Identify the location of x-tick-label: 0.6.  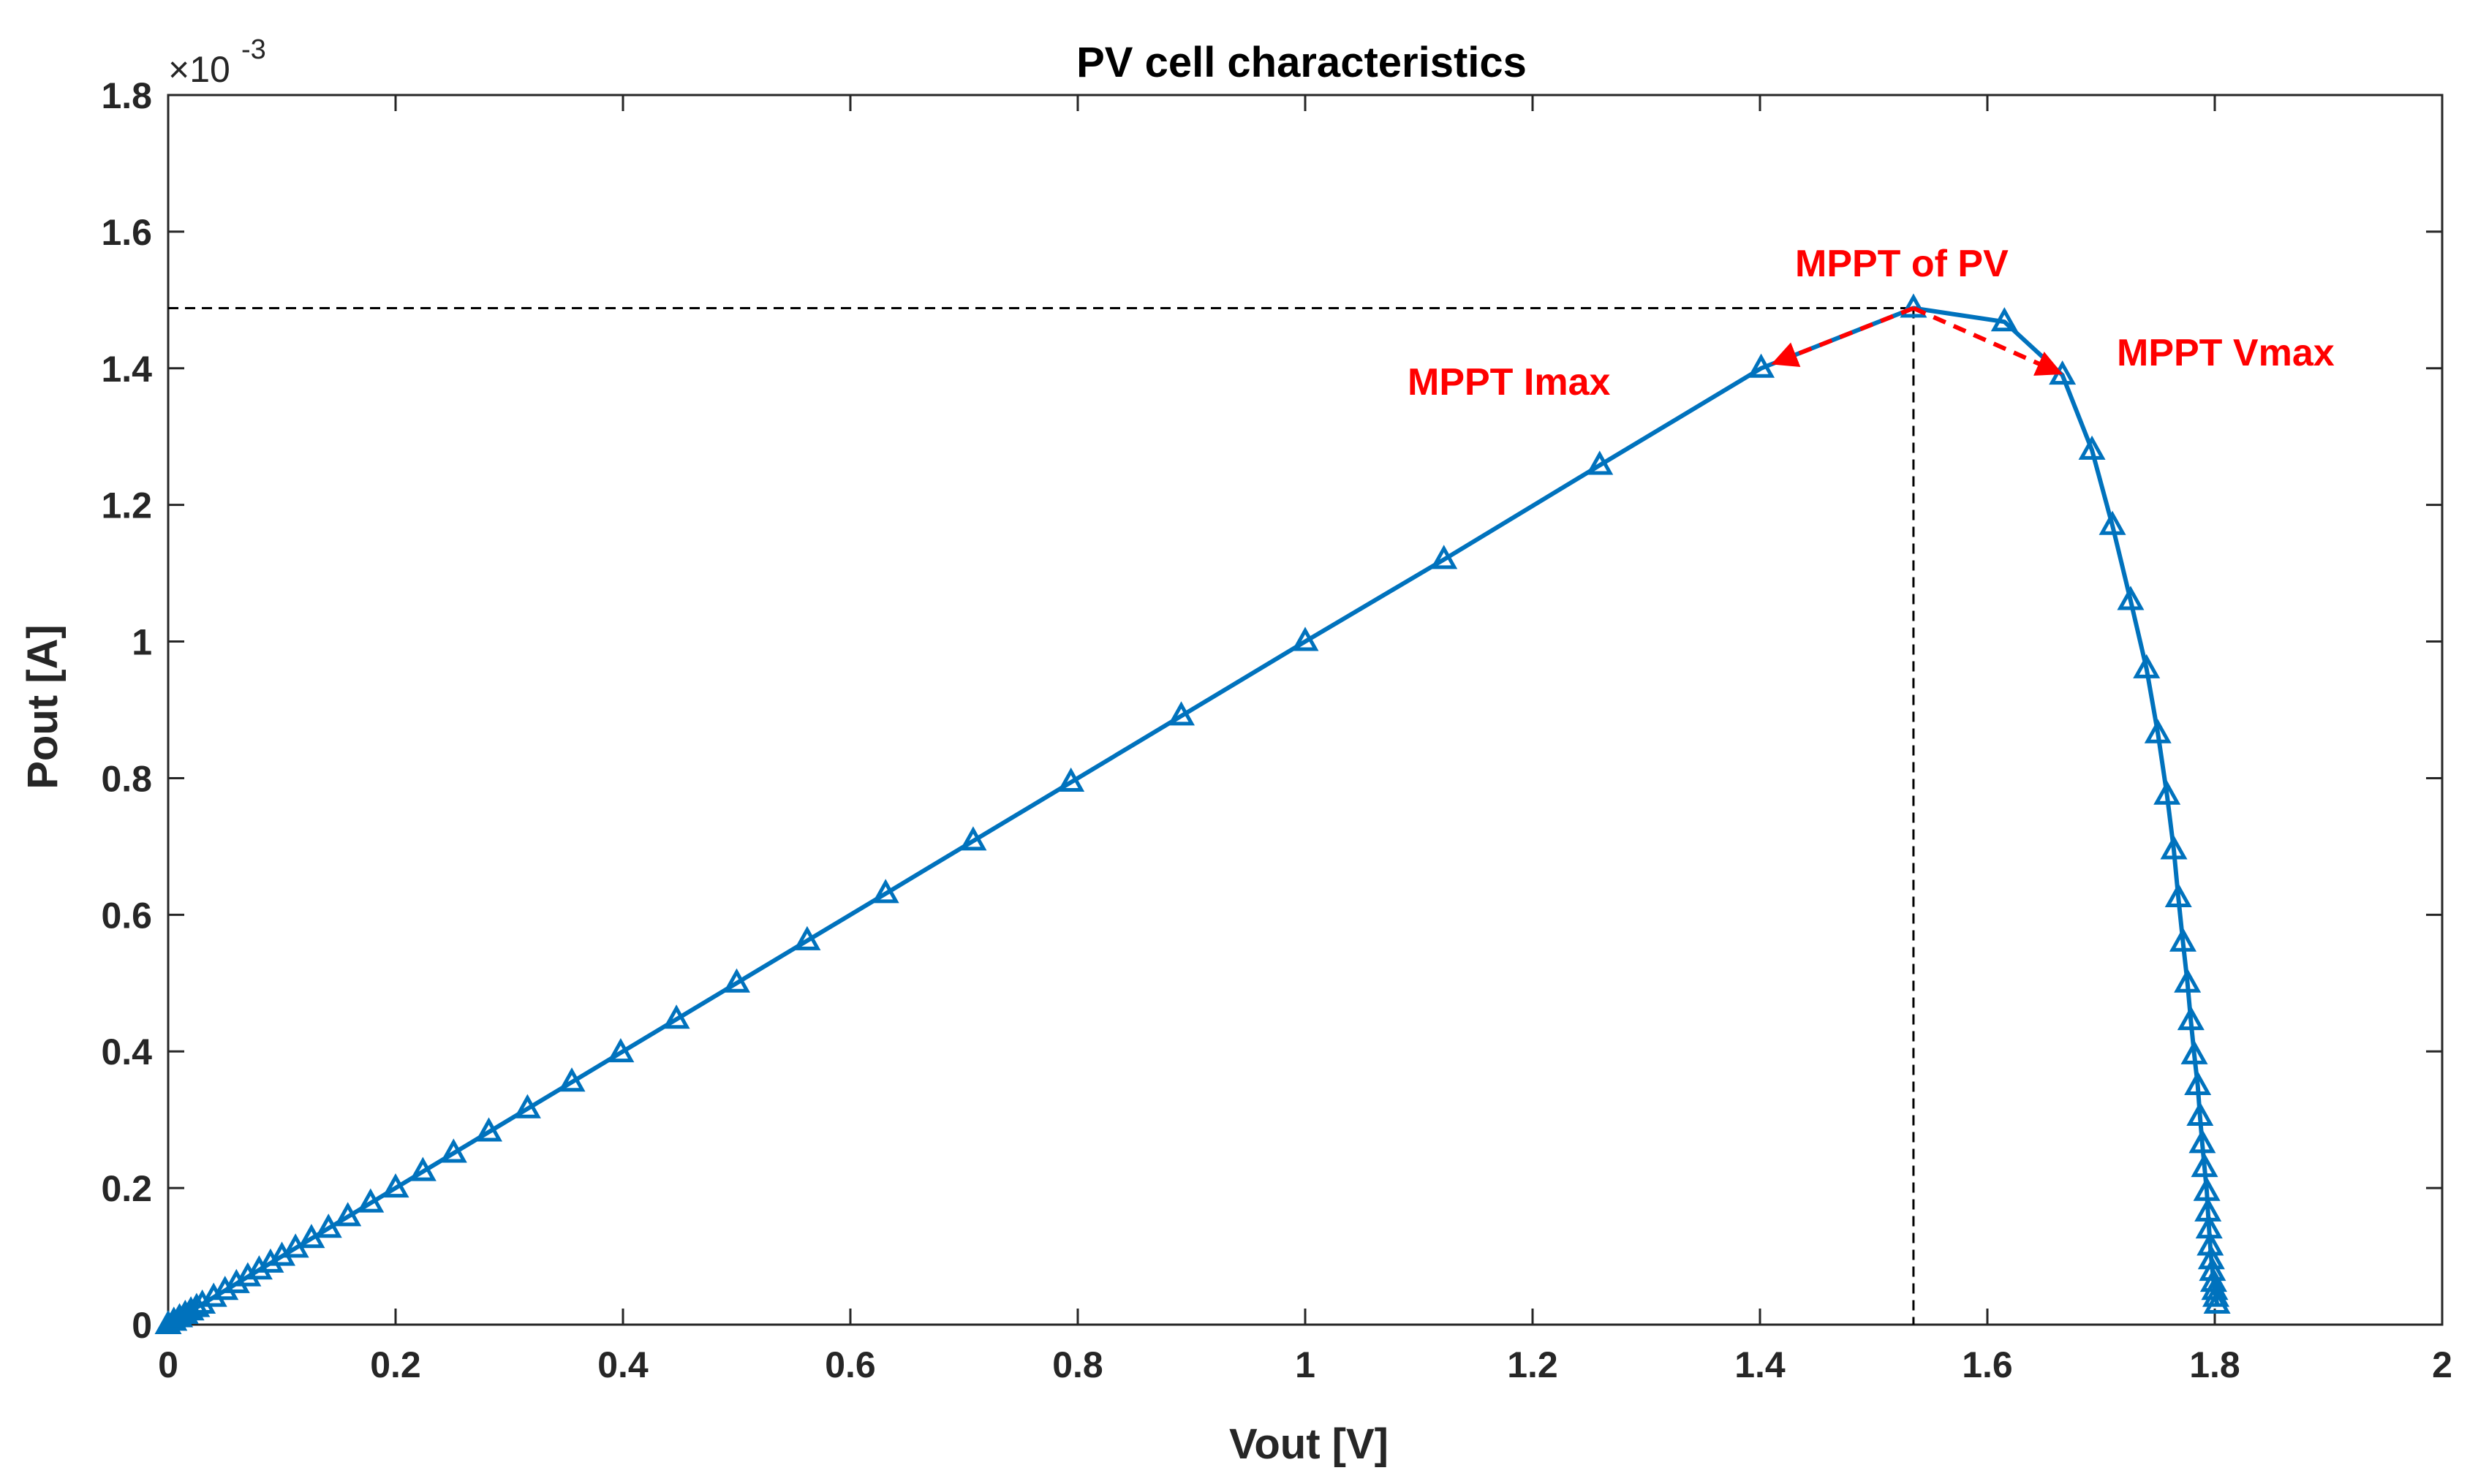
(850, 1364).